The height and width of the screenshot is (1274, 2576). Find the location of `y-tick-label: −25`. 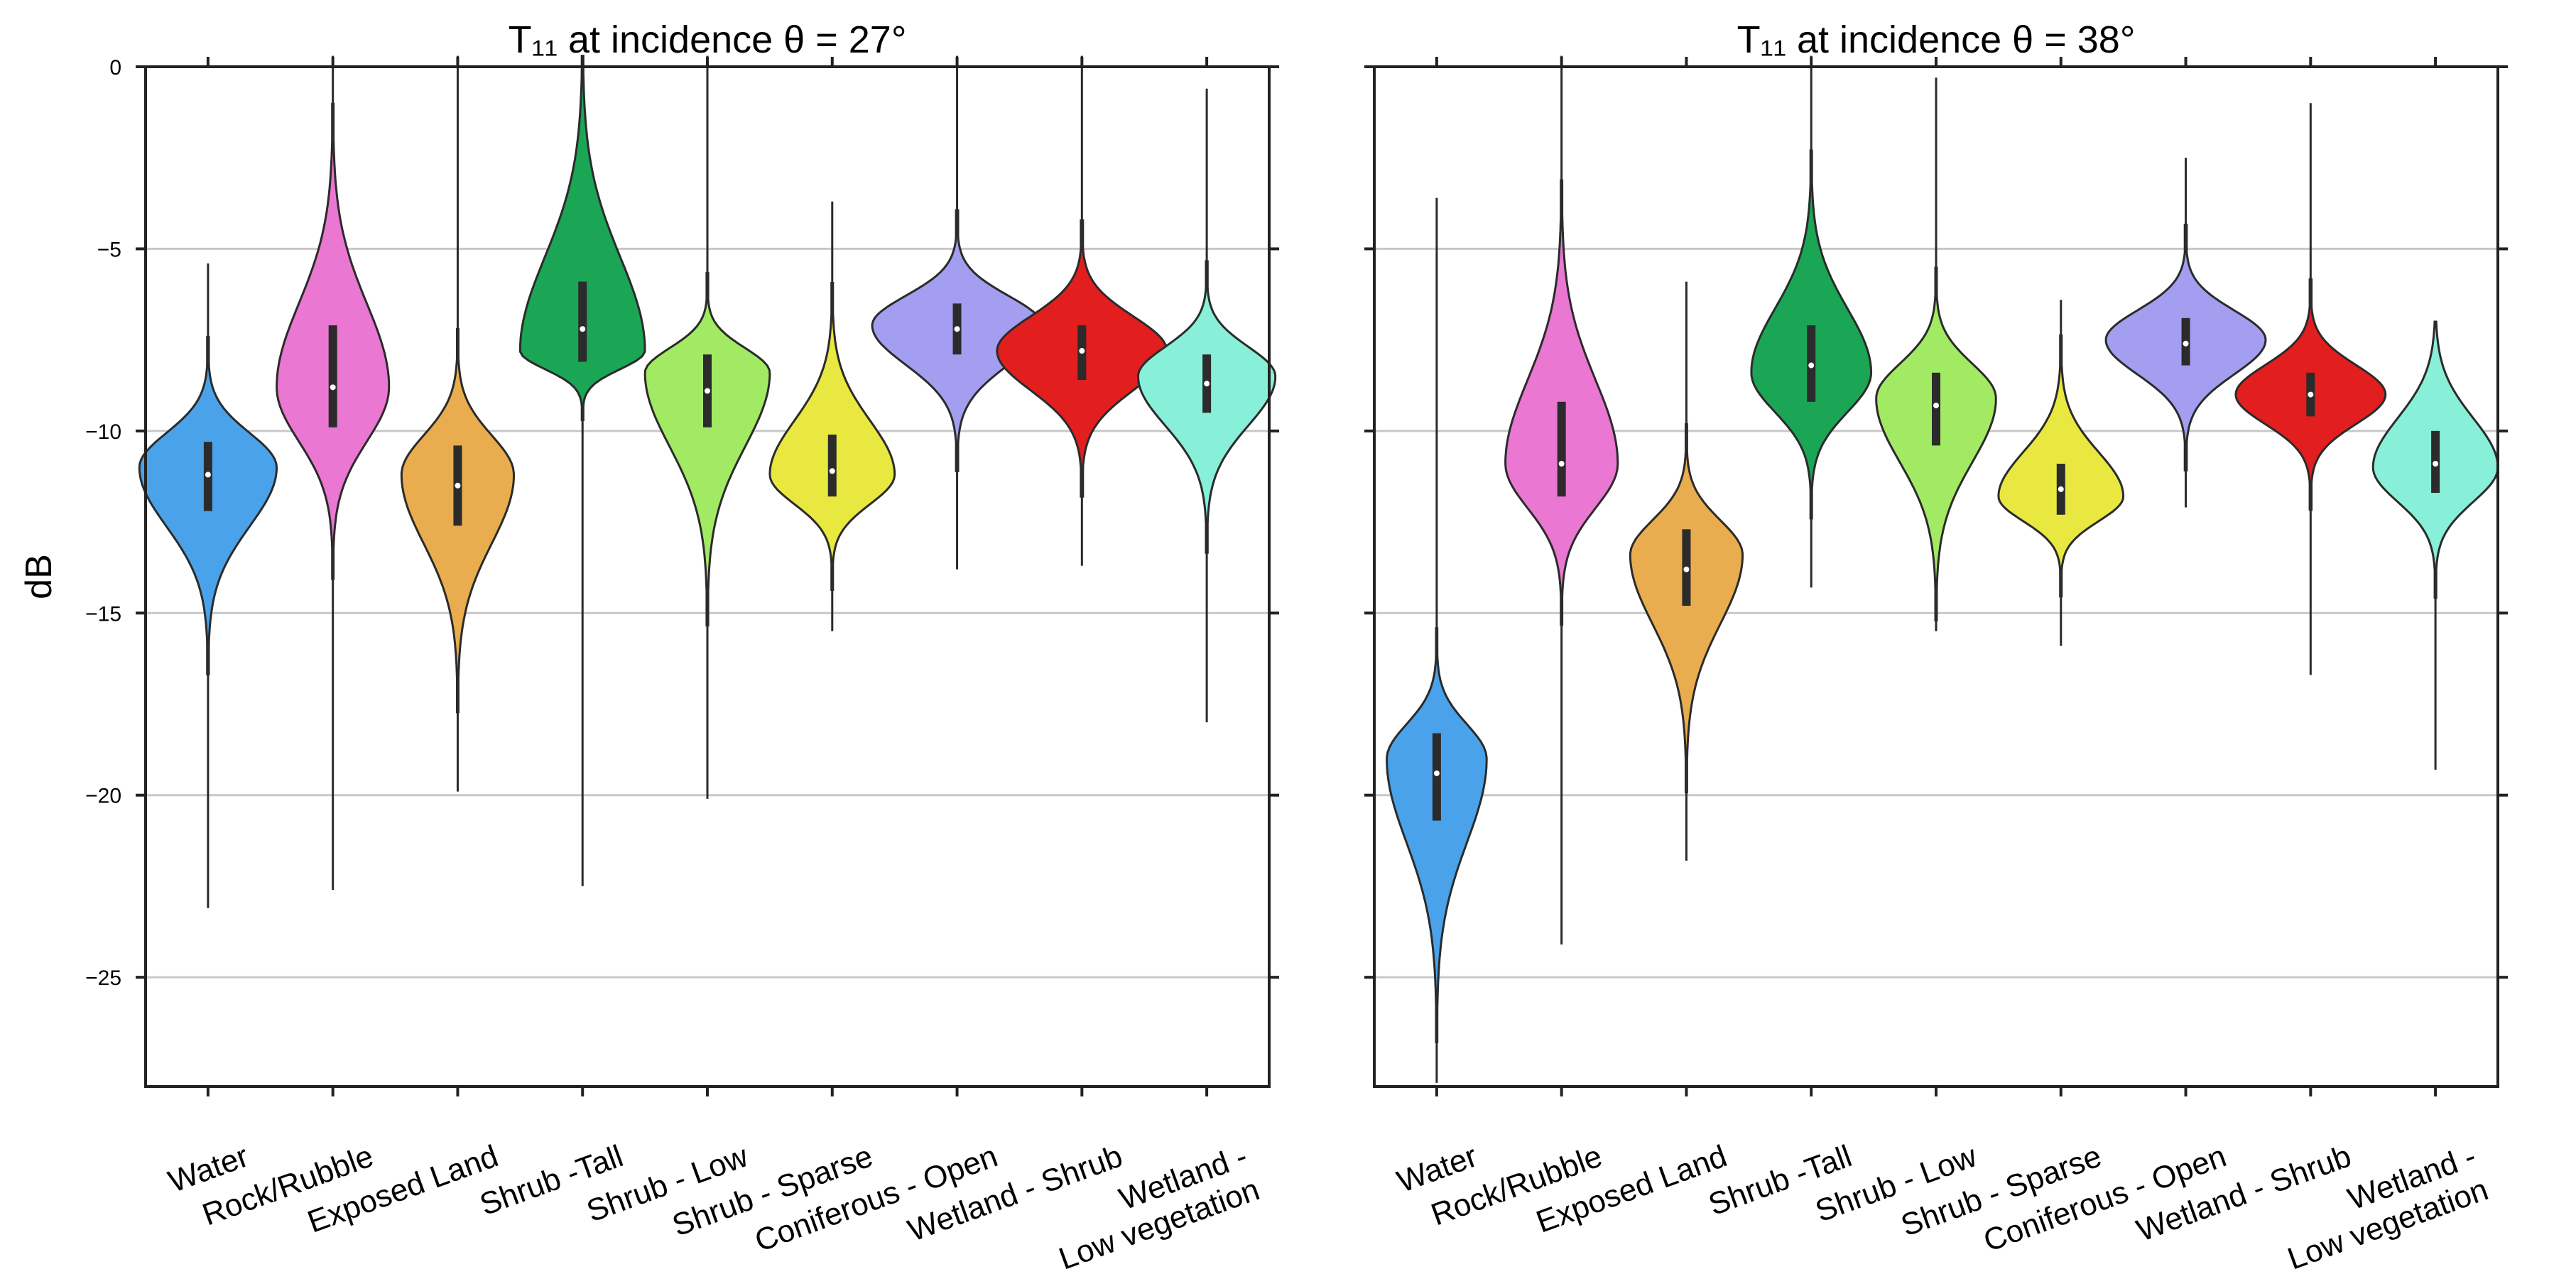

y-tick-label: −25 is located at coordinates (103, 978).